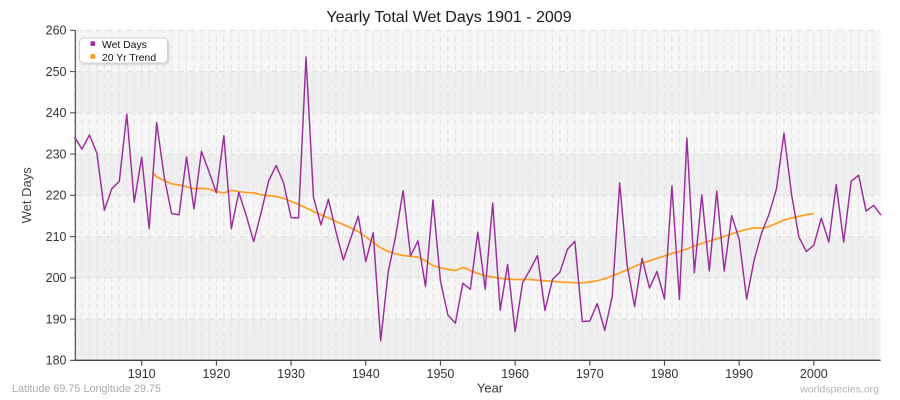 This screenshot has height=400, width=900. What do you see at coordinates (216, 374) in the screenshot?
I see `svg-text: 1920` at bounding box center [216, 374].